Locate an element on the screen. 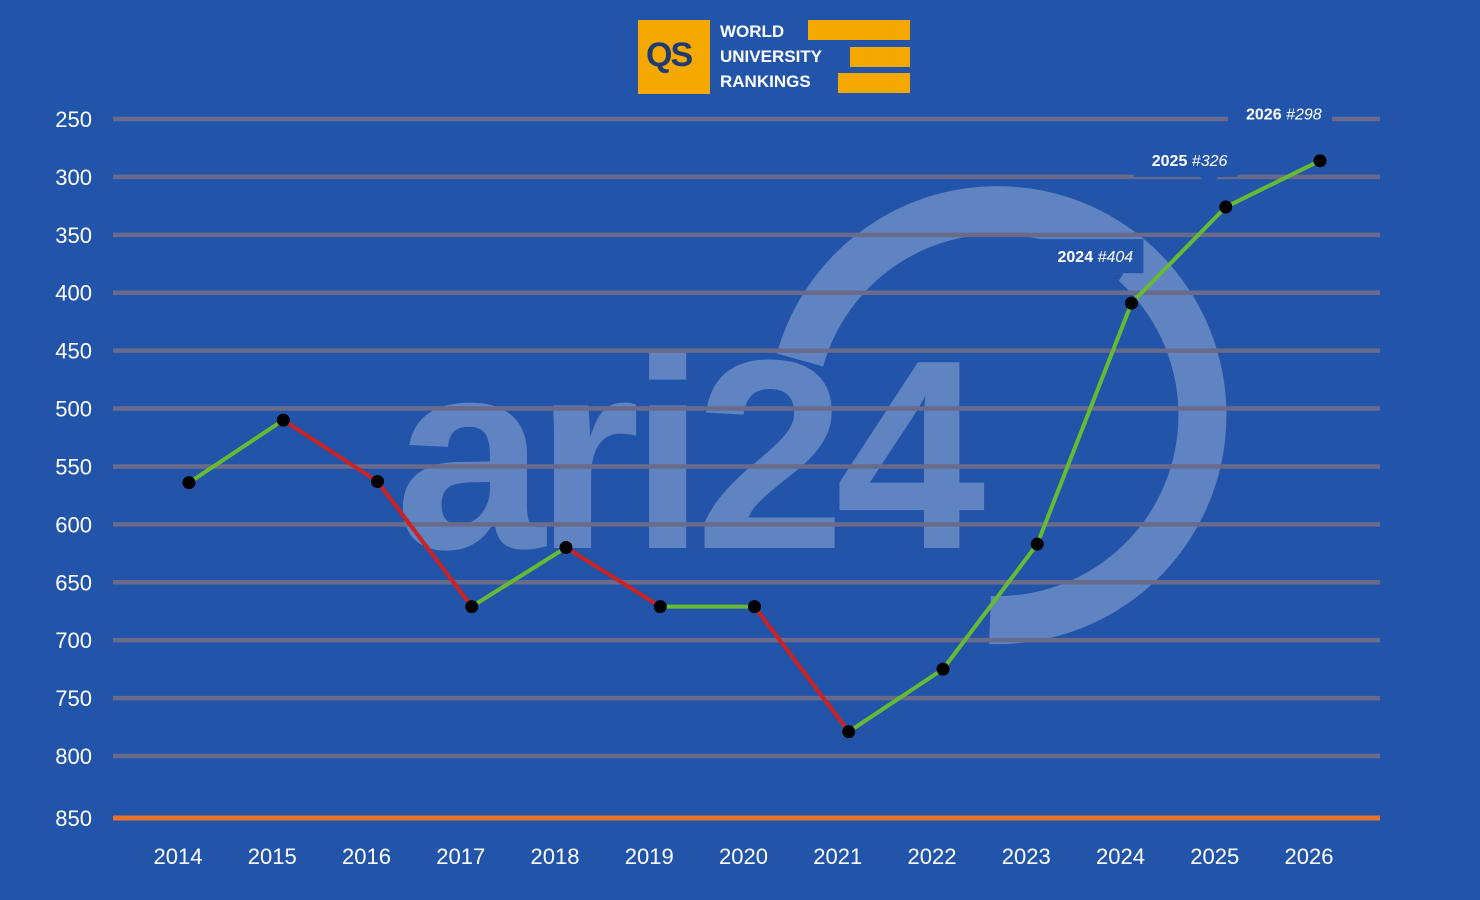 This screenshot has width=1480, height=900. qs-stripe-bottom is located at coordinates (874, 83).